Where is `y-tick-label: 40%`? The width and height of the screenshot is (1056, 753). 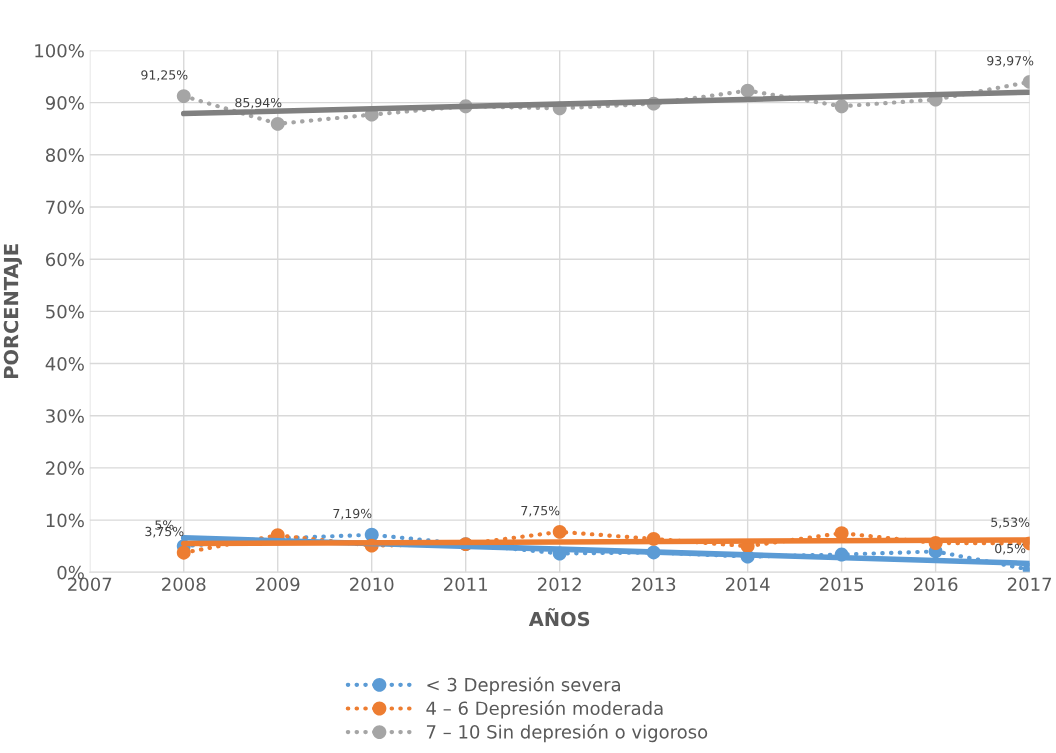 y-tick-label: 40% is located at coordinates (64, 364).